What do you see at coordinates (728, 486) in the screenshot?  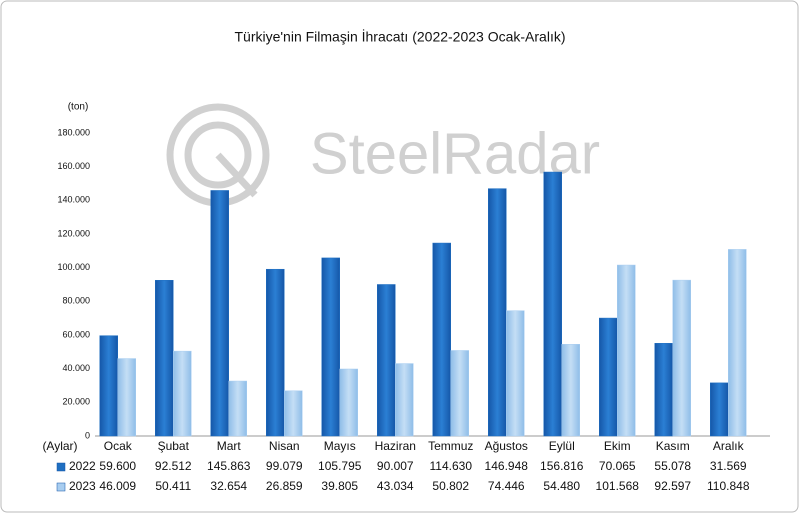 I see `table-value: 110.848` at bounding box center [728, 486].